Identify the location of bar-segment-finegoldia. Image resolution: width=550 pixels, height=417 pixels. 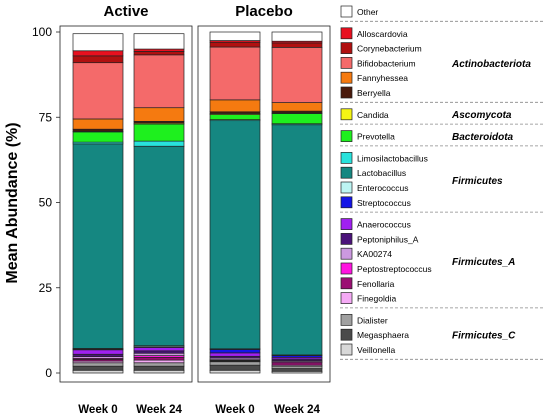
(159, 361).